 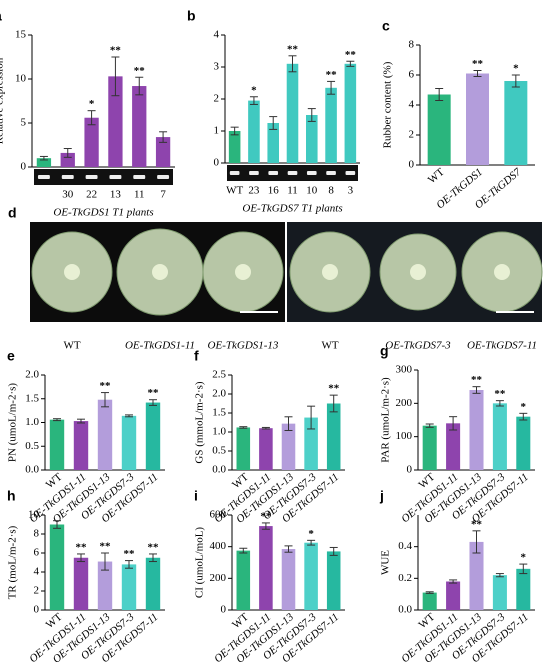 I want to click on panel-letter: j, so click(x=381, y=496).